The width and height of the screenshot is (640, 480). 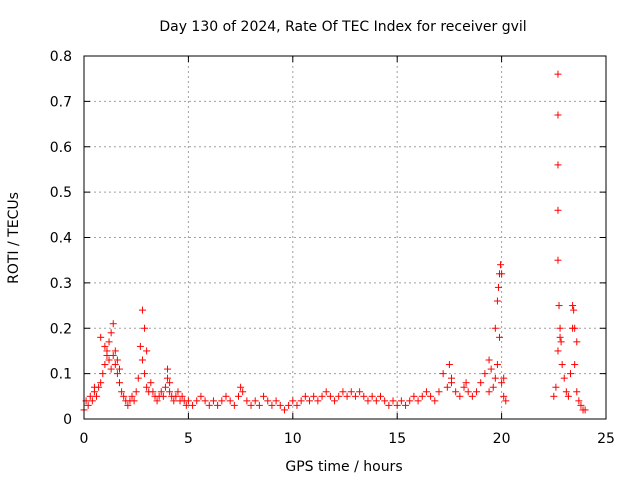 I want to click on x-tick-label: 20, so click(x=502, y=439).